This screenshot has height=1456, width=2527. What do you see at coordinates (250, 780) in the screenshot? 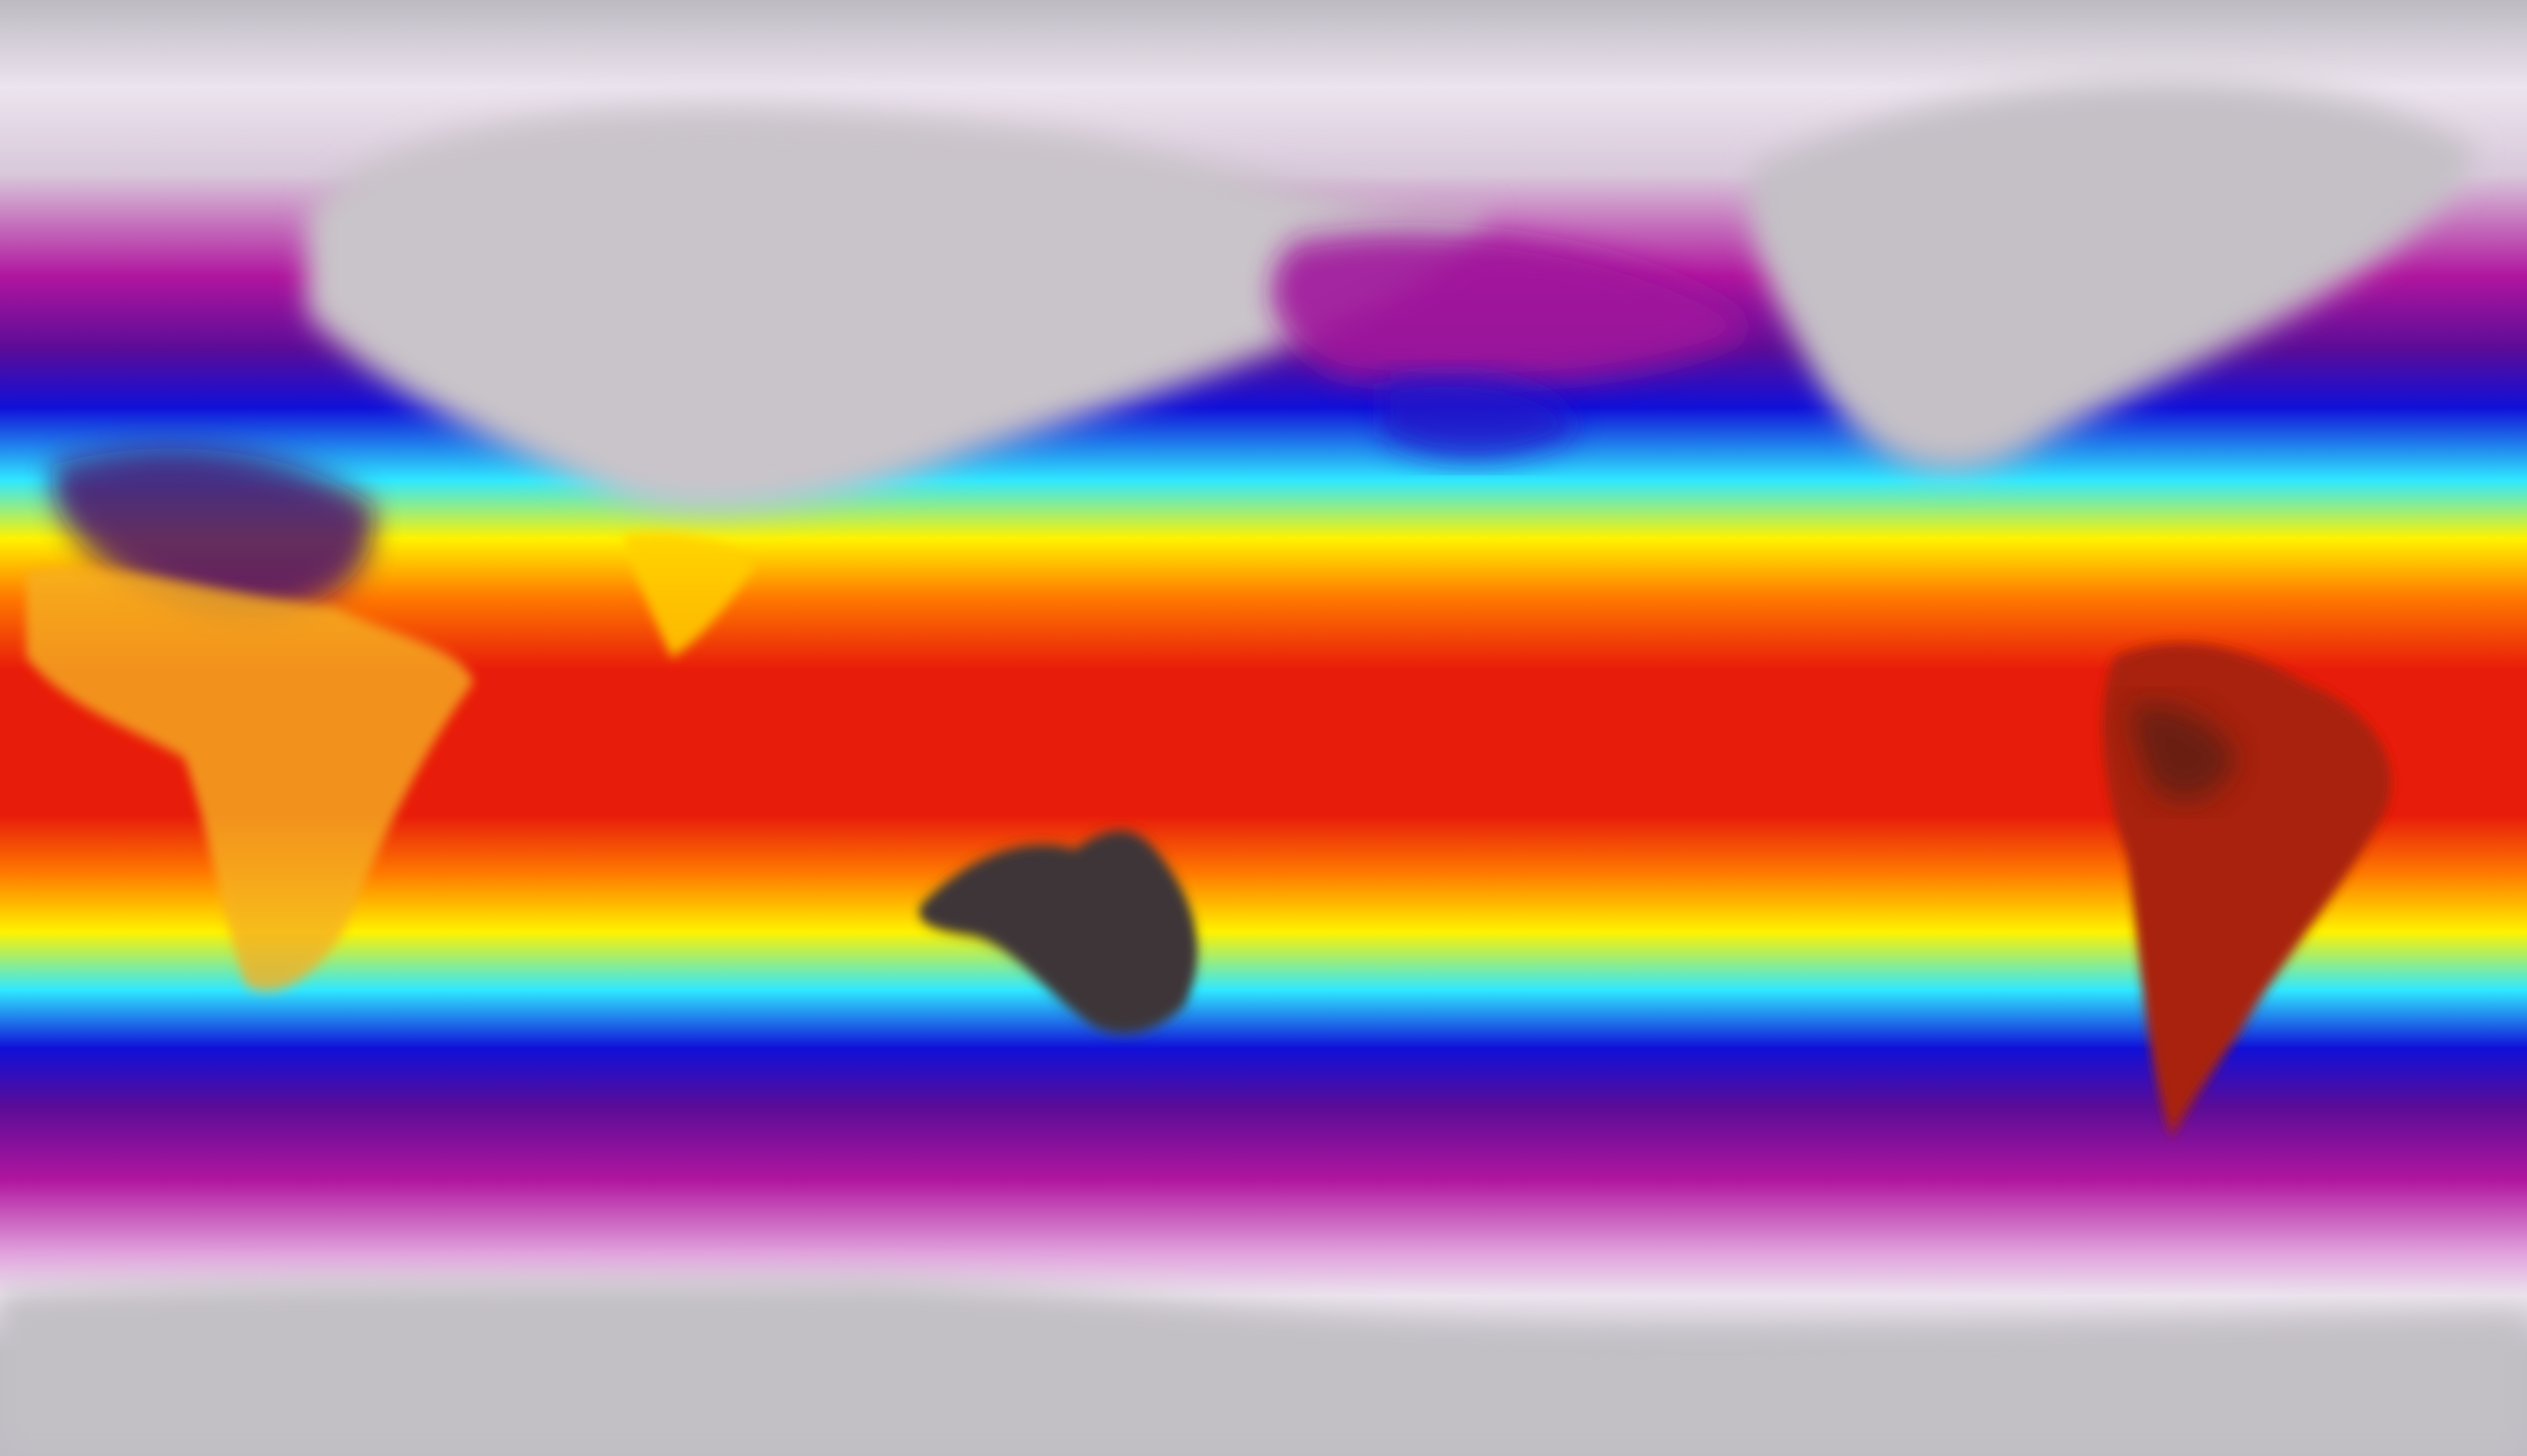
I see `africa-land` at bounding box center [250, 780].